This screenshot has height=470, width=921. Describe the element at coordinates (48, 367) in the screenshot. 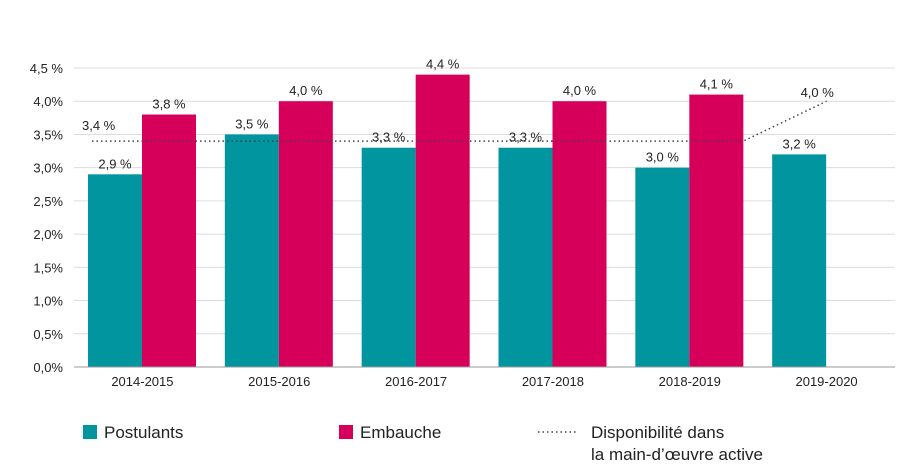

I see `y-tick-label: 0,0%` at that location.